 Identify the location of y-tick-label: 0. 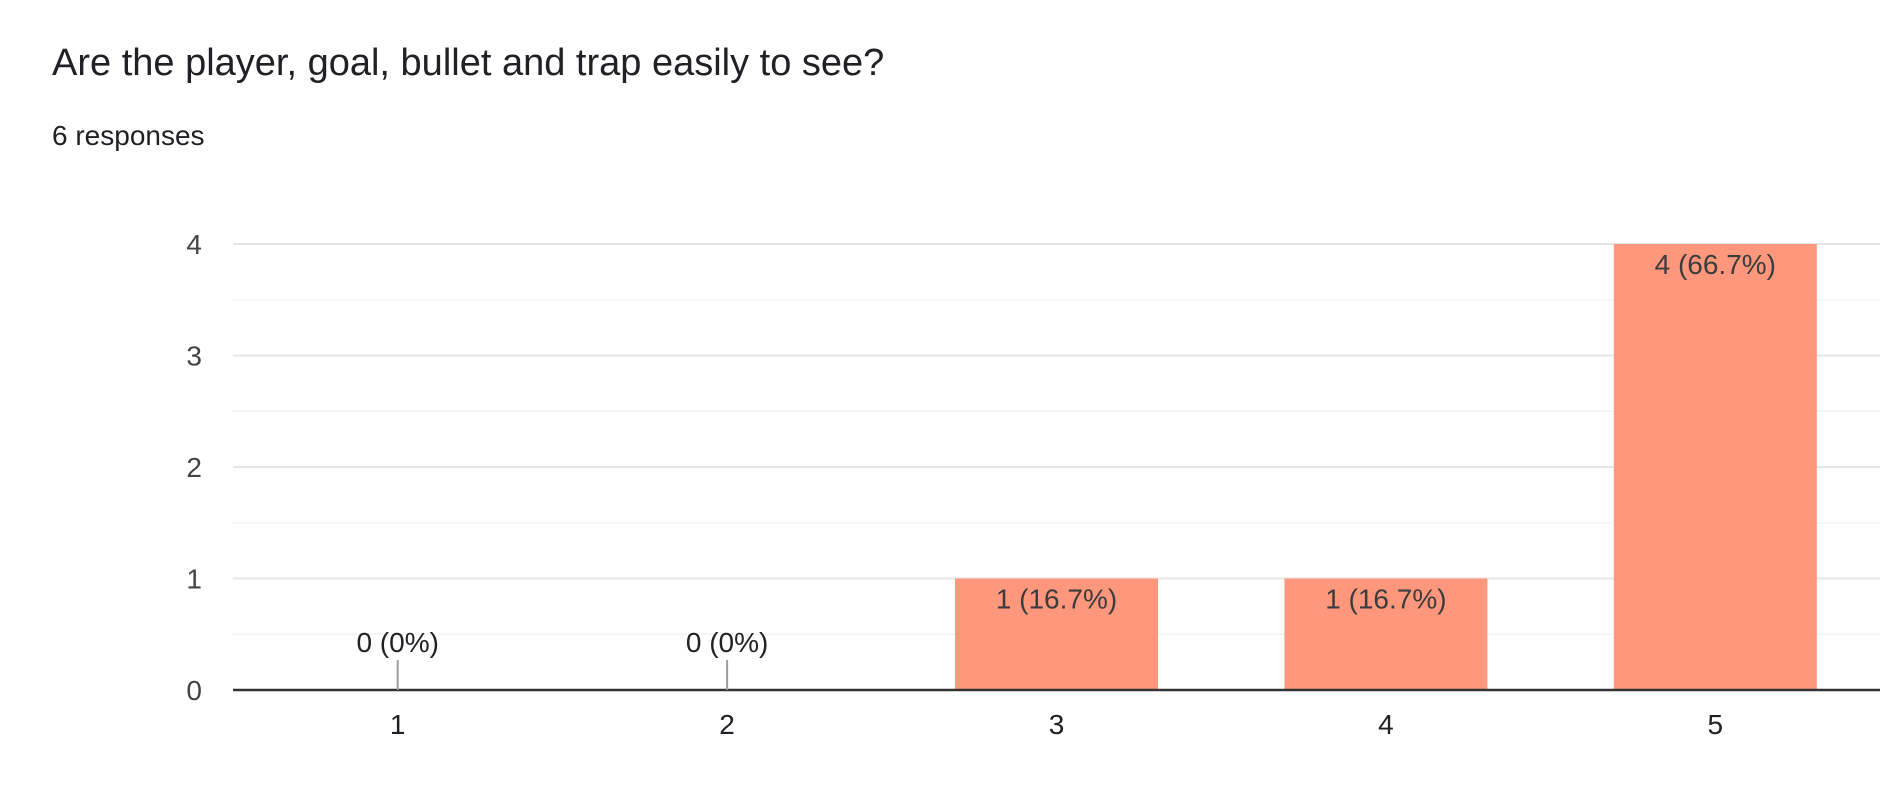
(194, 690).